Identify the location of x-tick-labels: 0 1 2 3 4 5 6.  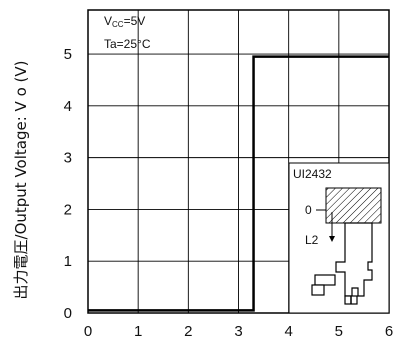
(238, 331).